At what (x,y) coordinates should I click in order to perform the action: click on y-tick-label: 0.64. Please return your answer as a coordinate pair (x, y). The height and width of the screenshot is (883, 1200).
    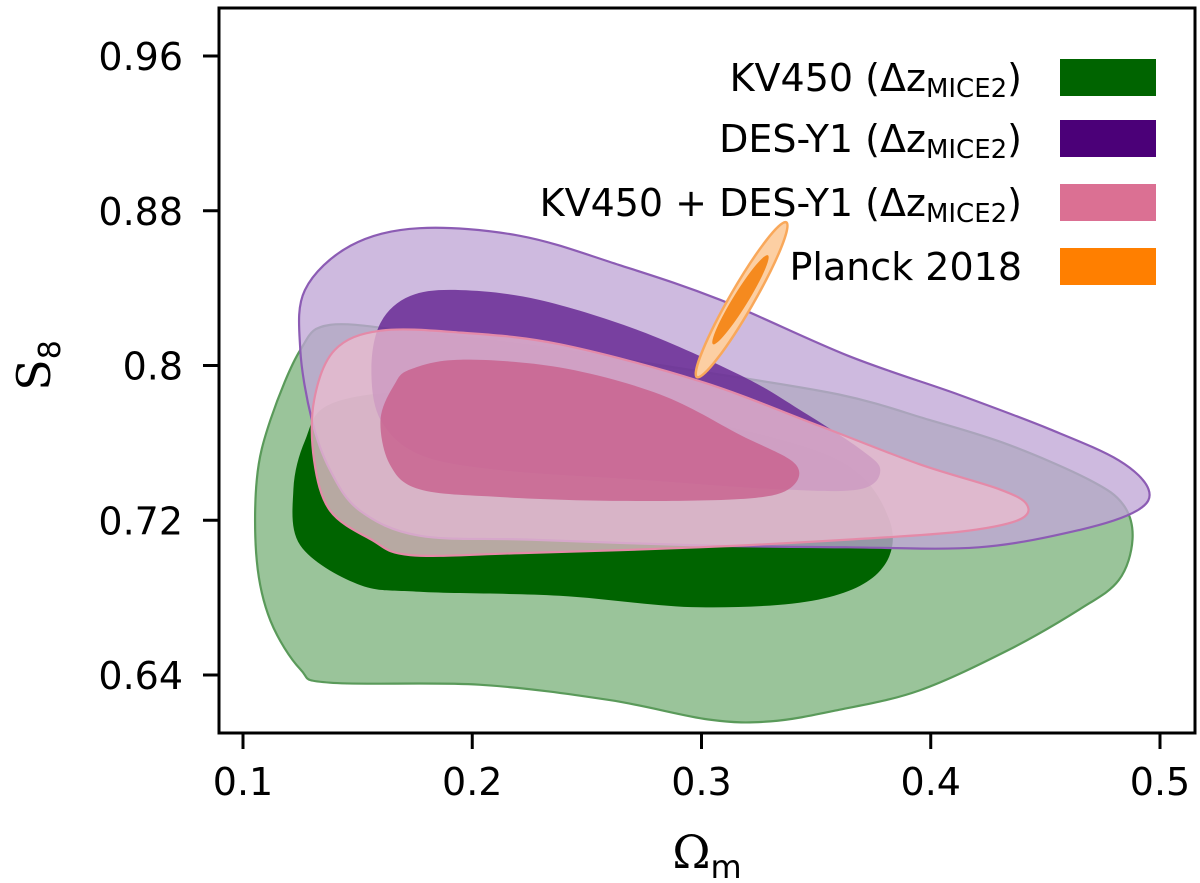
    Looking at the image, I should click on (140, 676).